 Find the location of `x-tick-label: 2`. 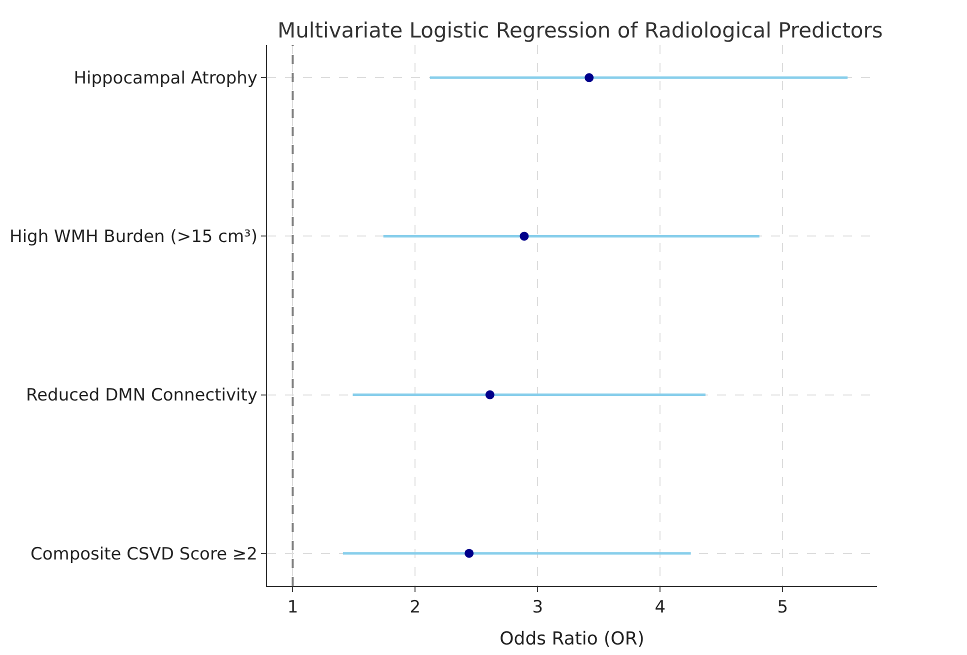

x-tick-label: 2 is located at coordinates (415, 608).